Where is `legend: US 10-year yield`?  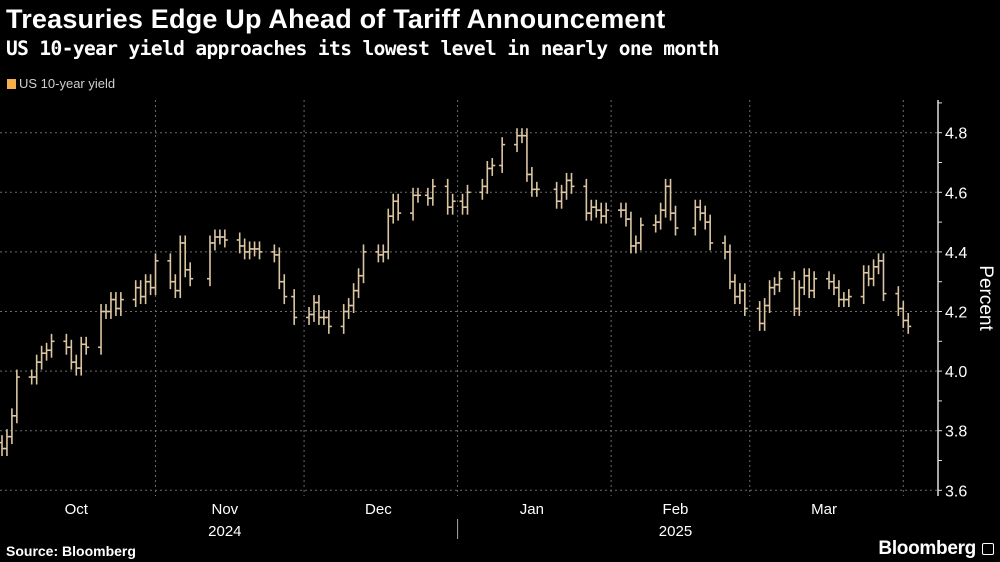 legend: US 10-year yield is located at coordinates (61, 83).